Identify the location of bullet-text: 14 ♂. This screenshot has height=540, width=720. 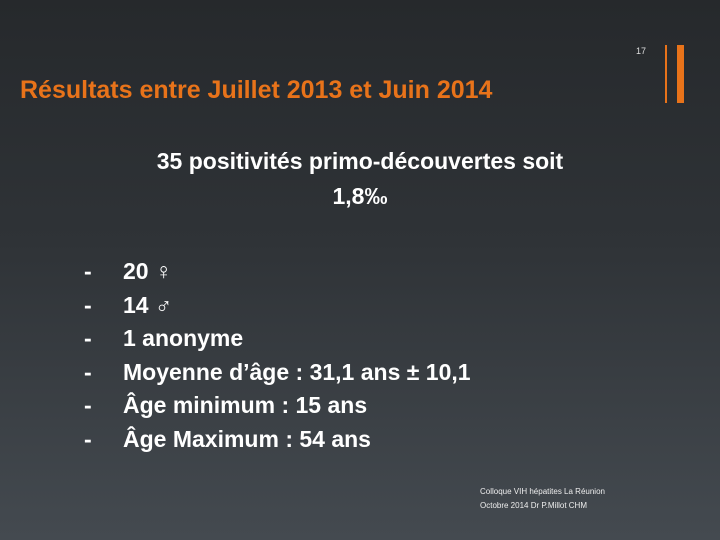
(148, 304).